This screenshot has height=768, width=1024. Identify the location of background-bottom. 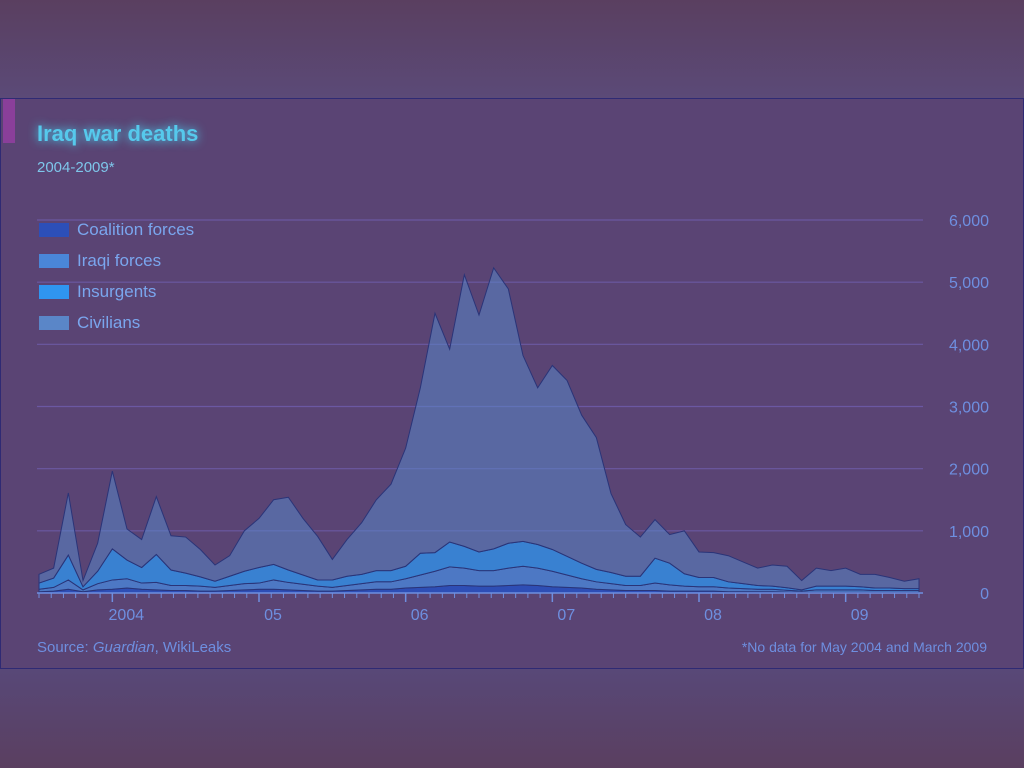
(512, 718).